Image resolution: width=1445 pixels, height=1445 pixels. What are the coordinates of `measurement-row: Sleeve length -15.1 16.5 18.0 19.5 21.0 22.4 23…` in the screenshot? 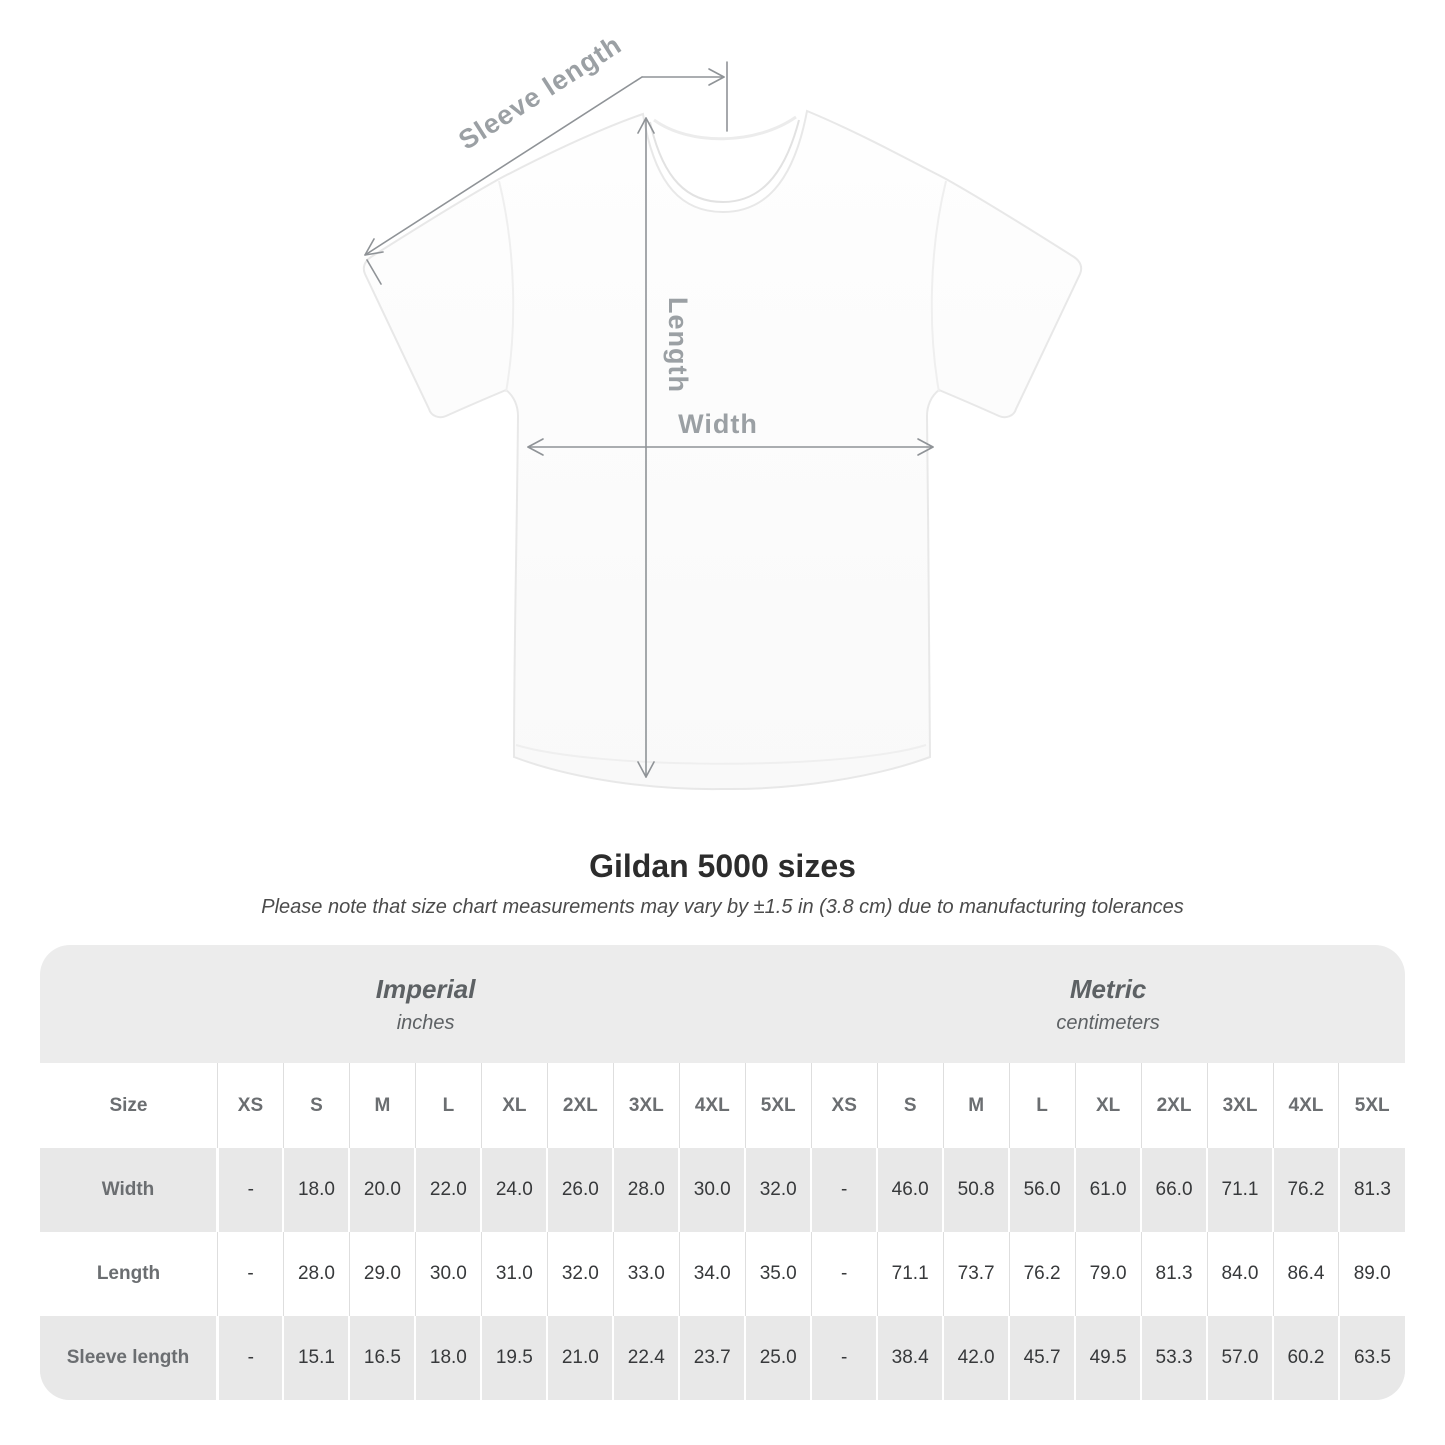 It's located at (722, 1358).